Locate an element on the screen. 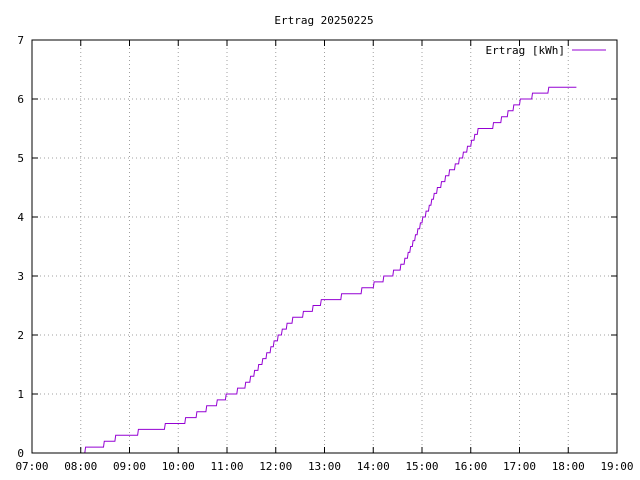  x-tick-label: 07:00 is located at coordinates (31, 466).